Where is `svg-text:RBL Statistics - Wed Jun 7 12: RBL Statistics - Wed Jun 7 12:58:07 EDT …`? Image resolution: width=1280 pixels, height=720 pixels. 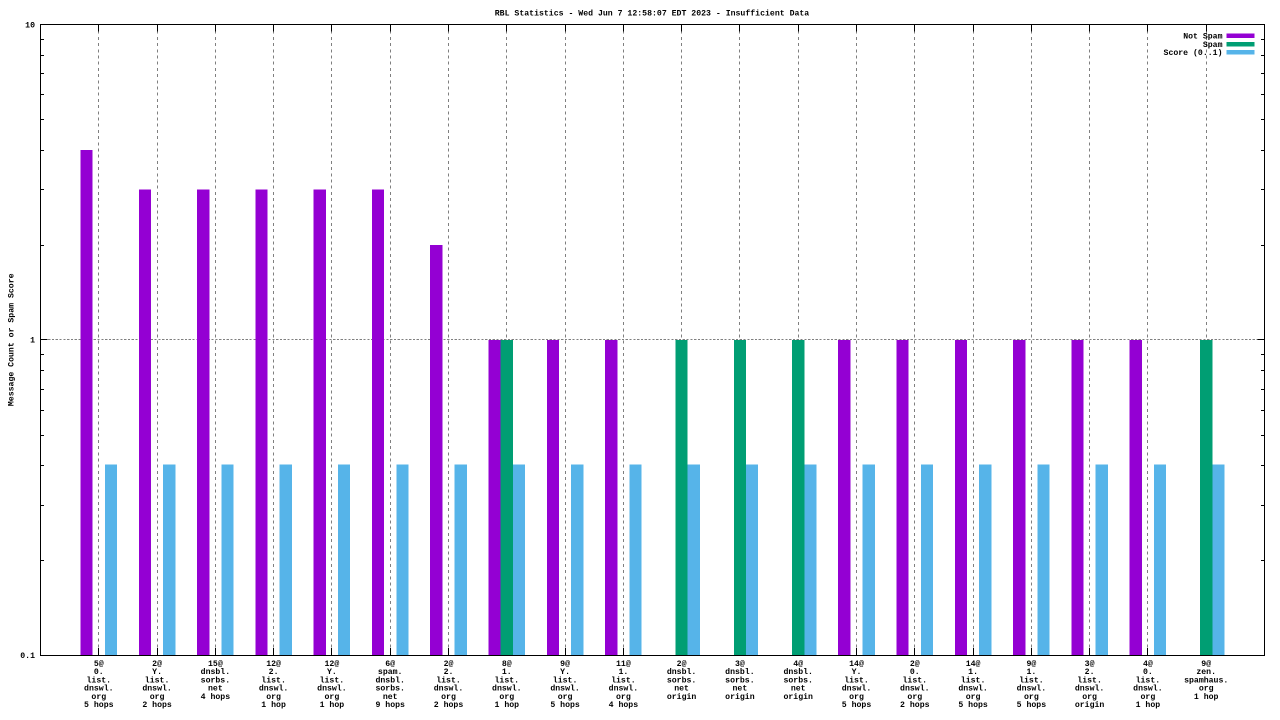
svg-text:RBL Statistics - Wed Jun 7 12: RBL Statistics - Wed Jun 7 12:58:07 EDT … is located at coordinates (652, 14).